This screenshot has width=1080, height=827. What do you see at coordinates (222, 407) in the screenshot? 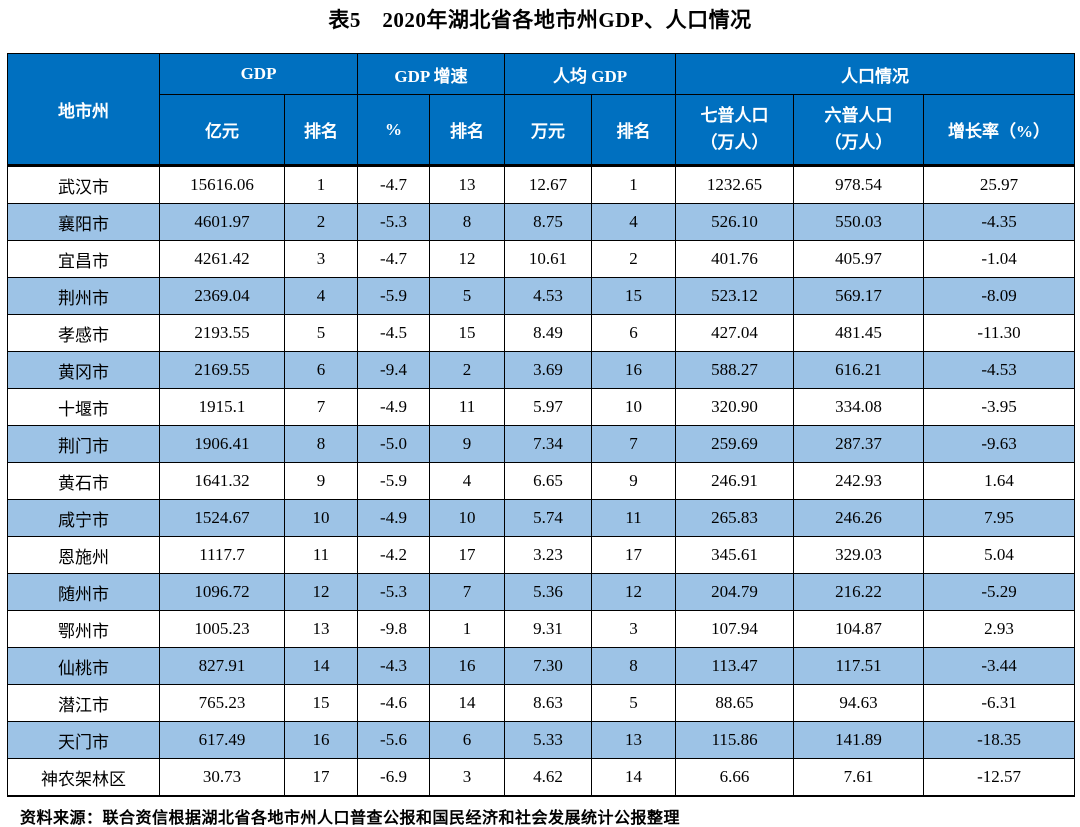
I see `value-cell: 1915.1` at bounding box center [222, 407].